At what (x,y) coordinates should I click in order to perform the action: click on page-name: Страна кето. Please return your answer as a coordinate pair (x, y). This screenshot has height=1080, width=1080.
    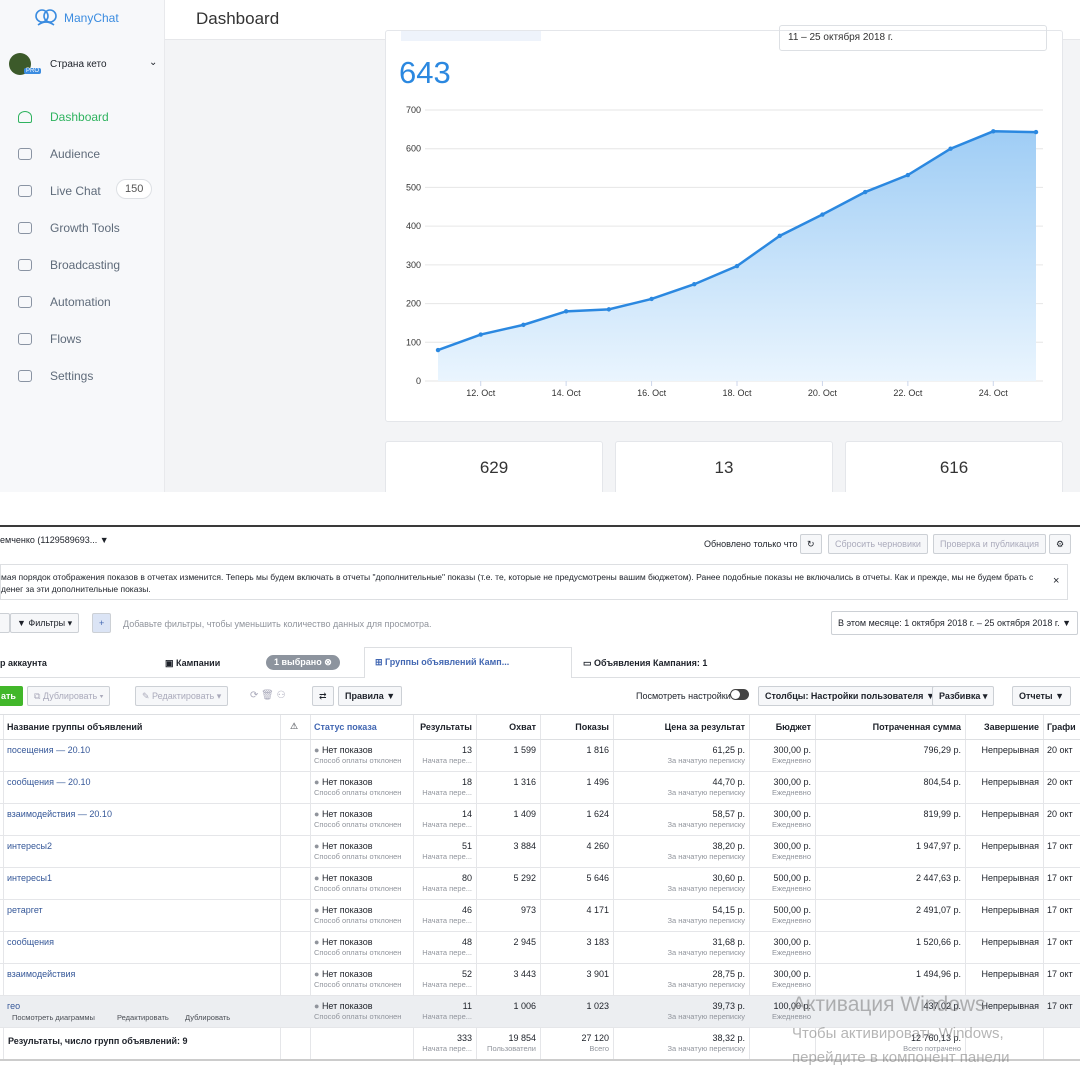
    Looking at the image, I should click on (78, 64).